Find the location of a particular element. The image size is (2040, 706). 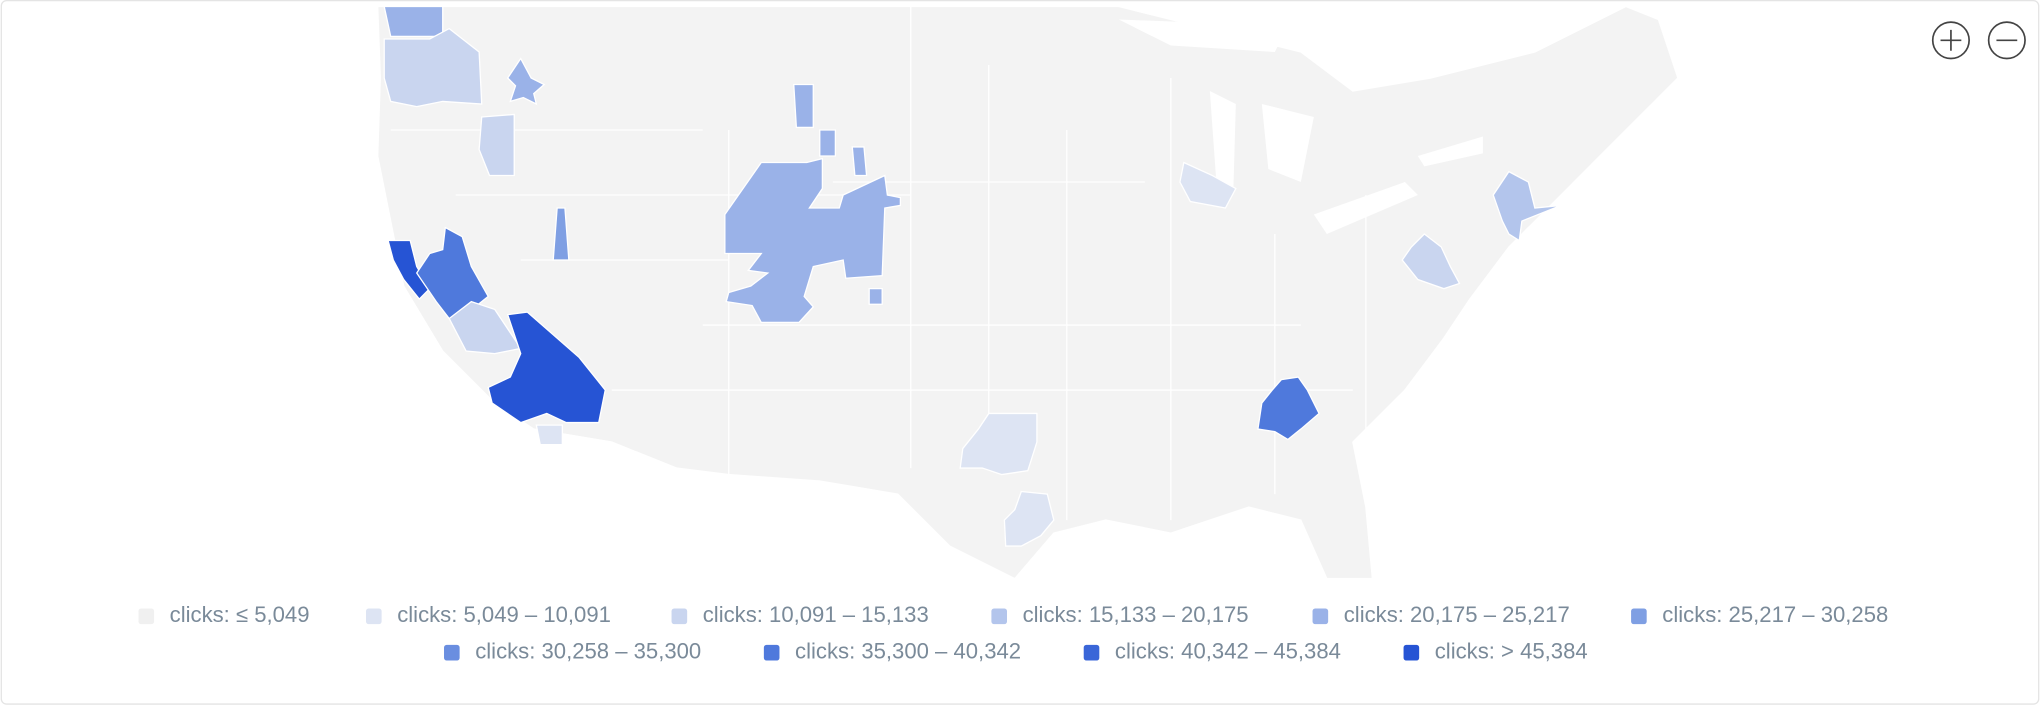

legend-label: clicks: 30,258 – 35,300 is located at coordinates (588, 651).